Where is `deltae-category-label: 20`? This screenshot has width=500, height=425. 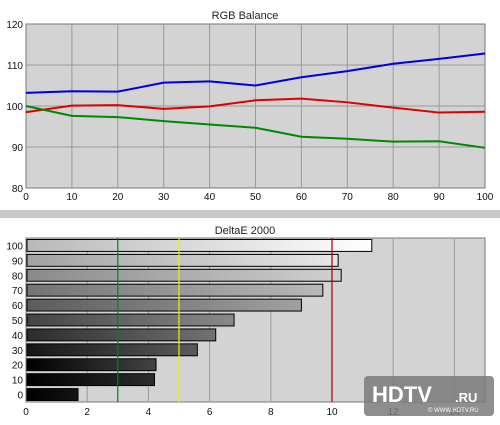
deltae-category-label: 20 is located at coordinates (18, 366).